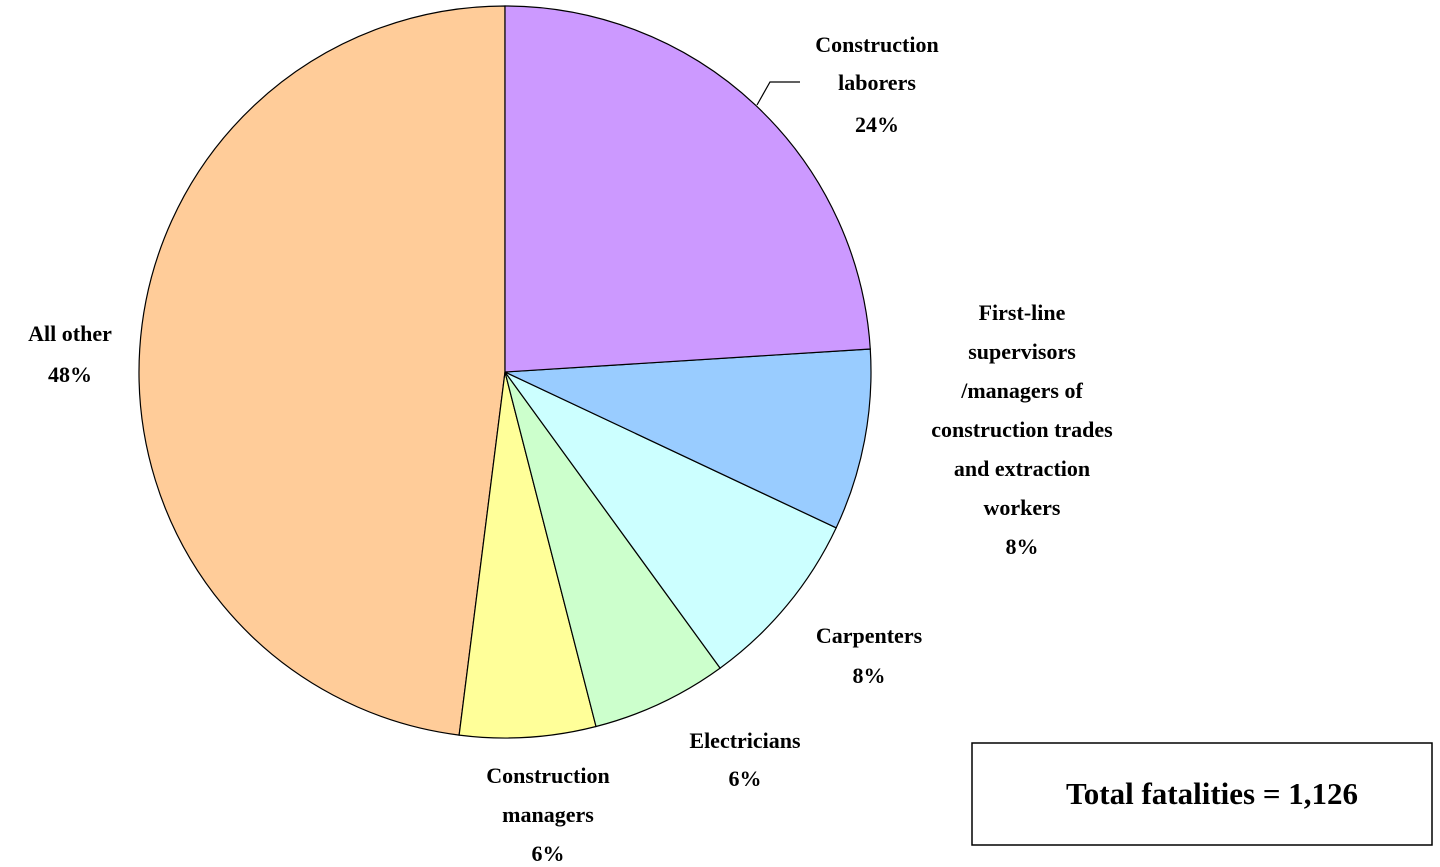 The image size is (1440, 867). What do you see at coordinates (547, 795) in the screenshot?
I see `slice-label: Construction managers` at bounding box center [547, 795].